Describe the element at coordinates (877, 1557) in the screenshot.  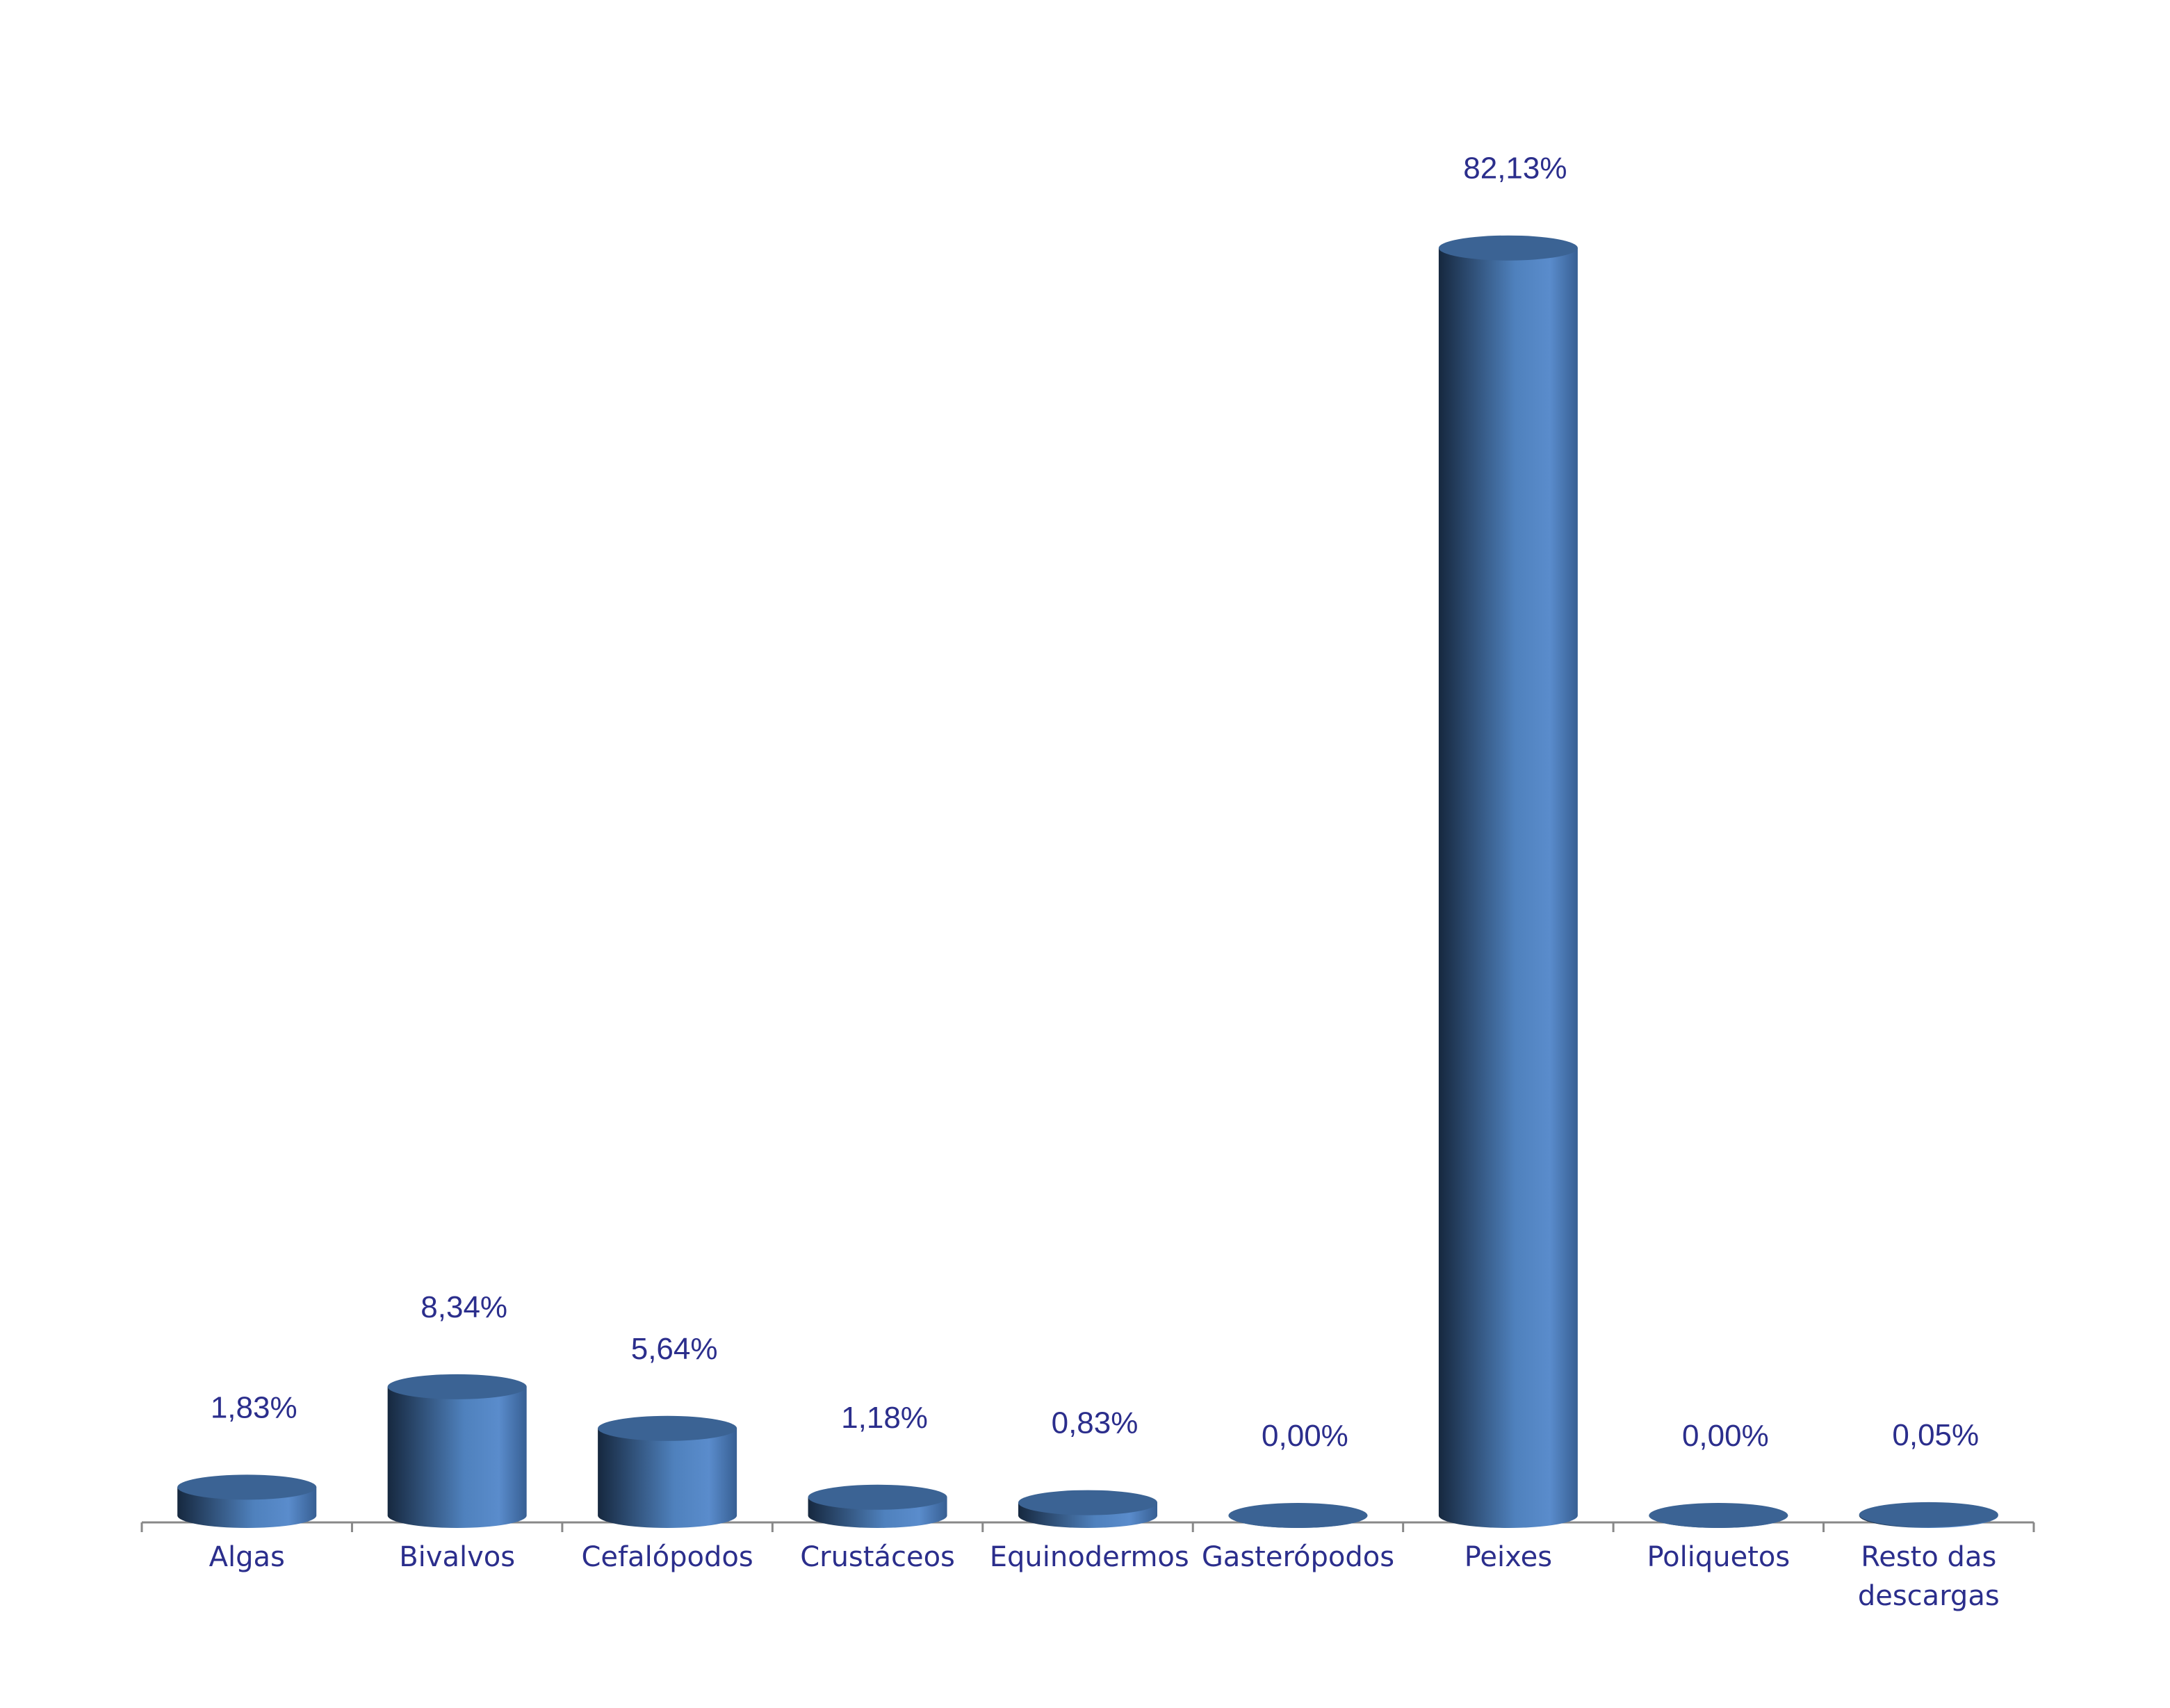
I see `x-tick-label: Crustáceos` at that location.